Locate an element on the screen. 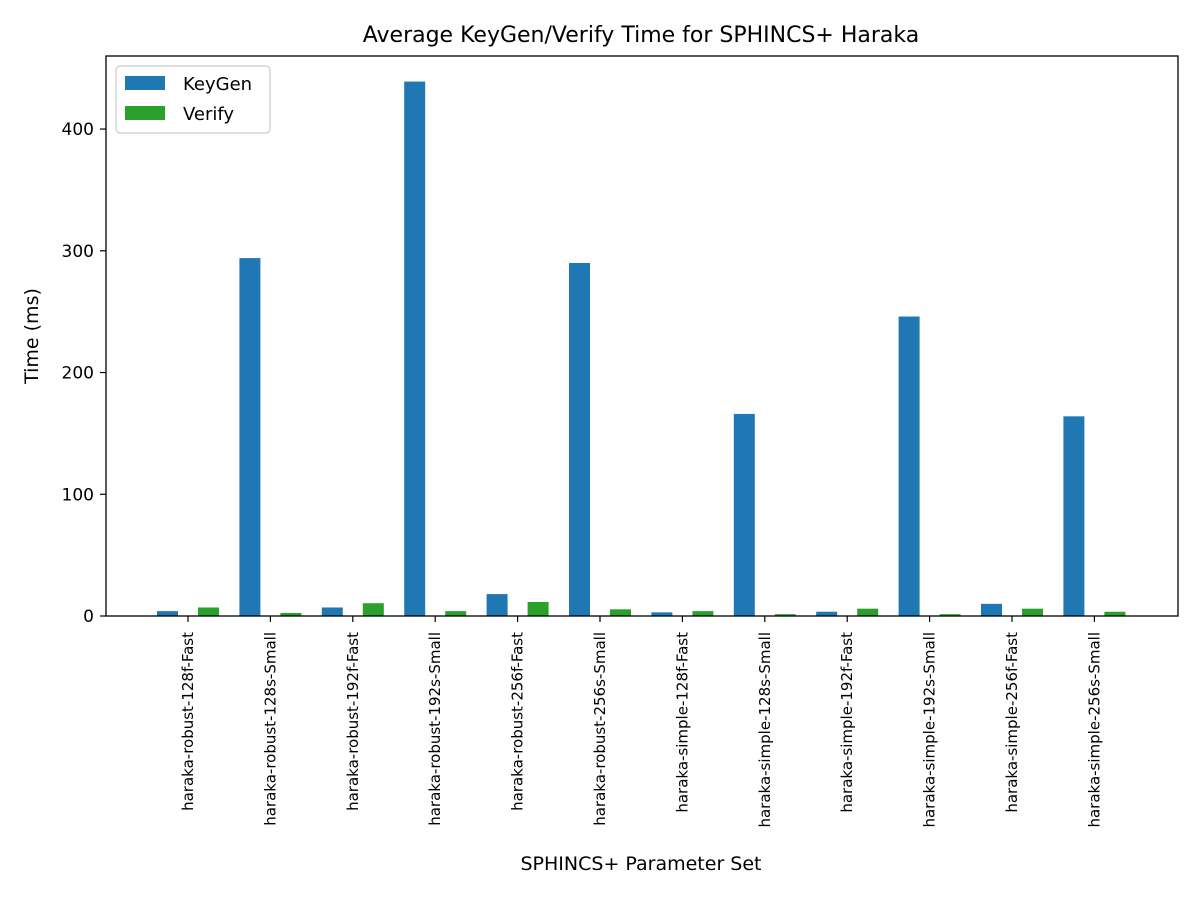 This screenshot has width=1200, height=900. x-tick-label: haraka-simple-192s-Small is located at coordinates (930, 730).